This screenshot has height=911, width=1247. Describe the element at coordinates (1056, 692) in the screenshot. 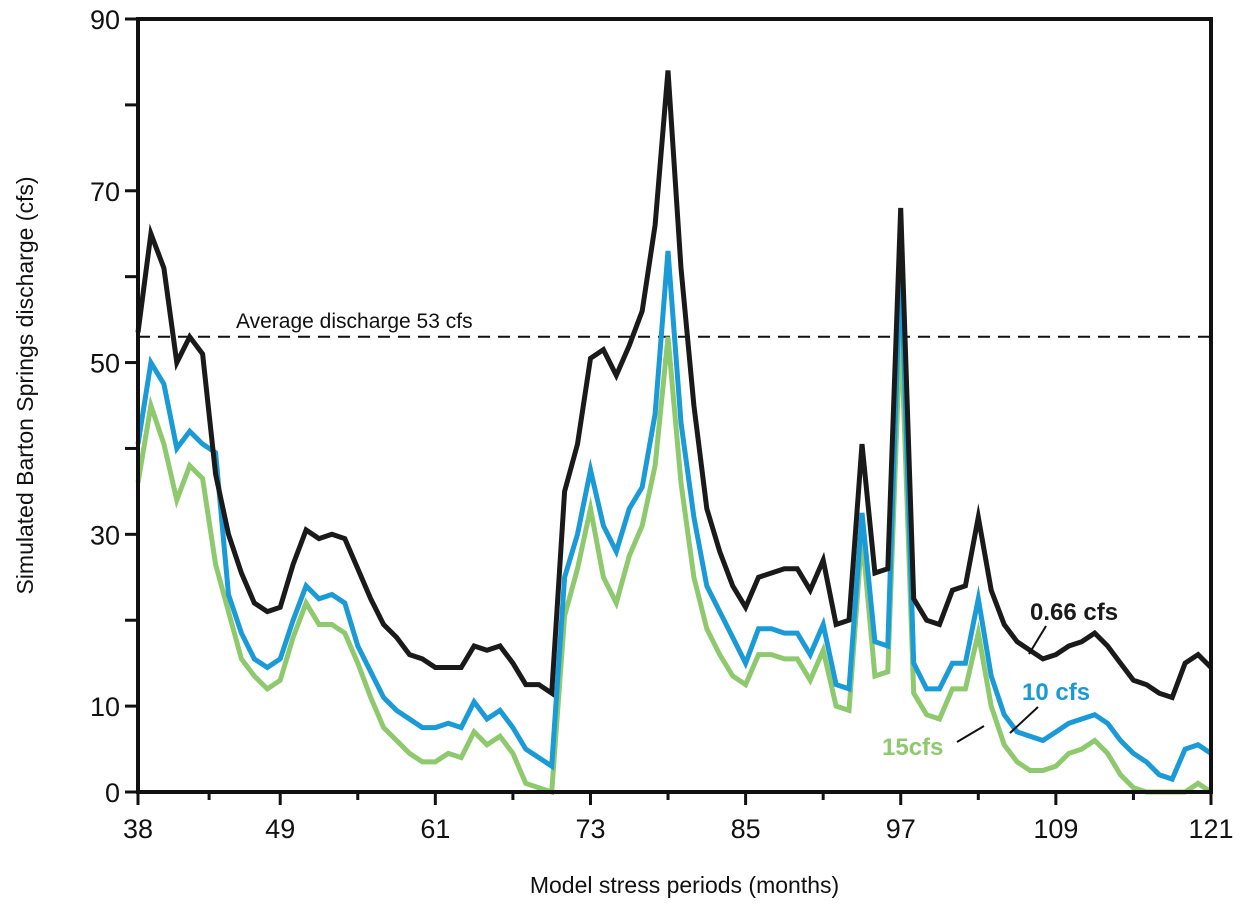

I see `series-label-10-cfs: 10 cfs` at that location.